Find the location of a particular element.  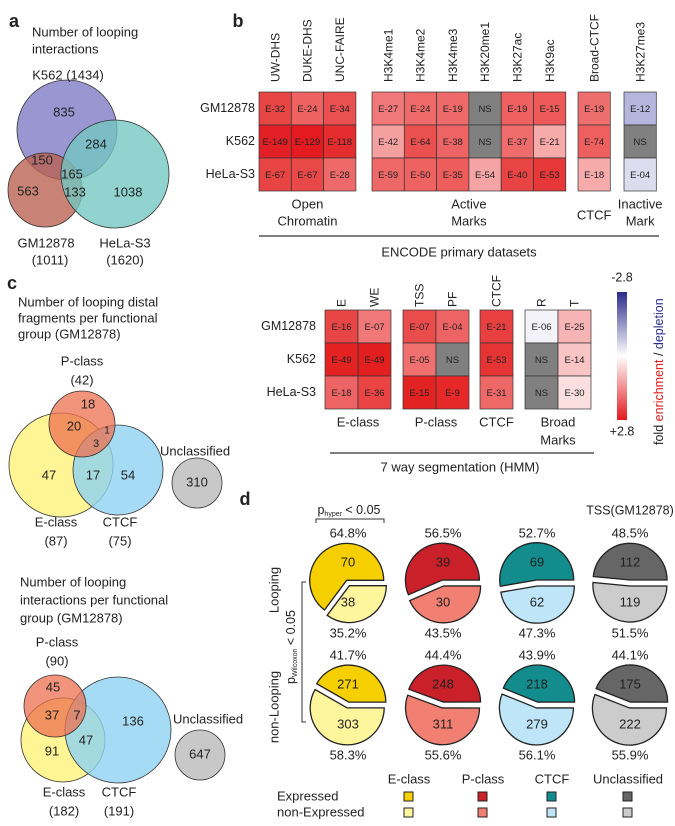

cell-value: E-24 is located at coordinates (420, 109).